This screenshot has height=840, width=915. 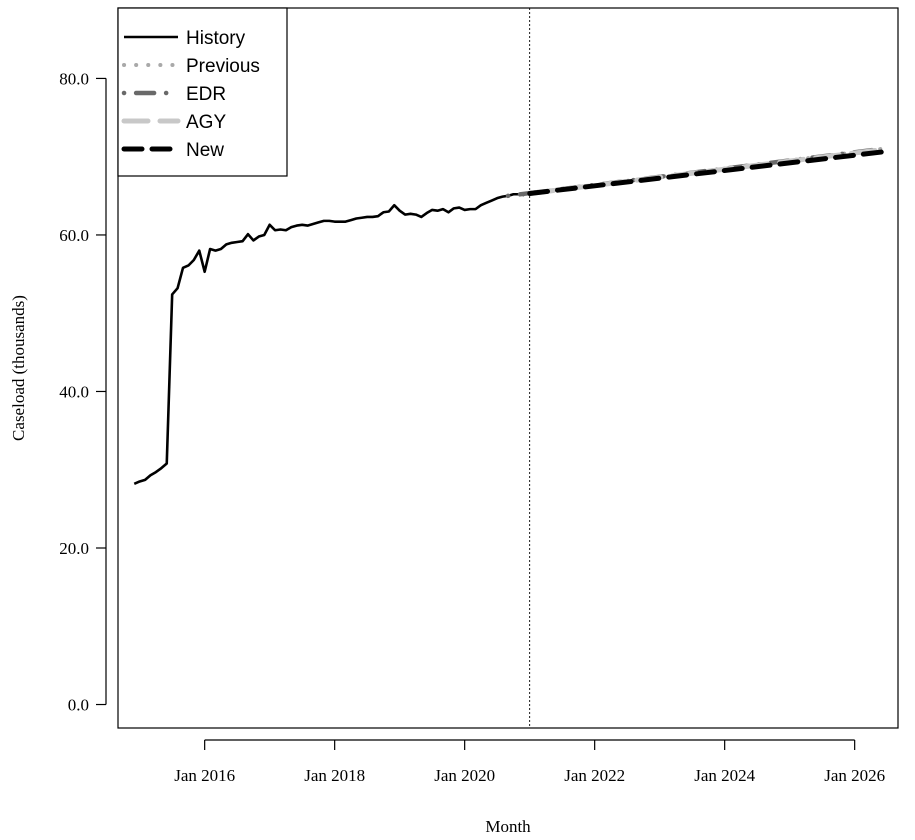 What do you see at coordinates (74, 235) in the screenshot?
I see `y-tick-label: 60.0` at bounding box center [74, 235].